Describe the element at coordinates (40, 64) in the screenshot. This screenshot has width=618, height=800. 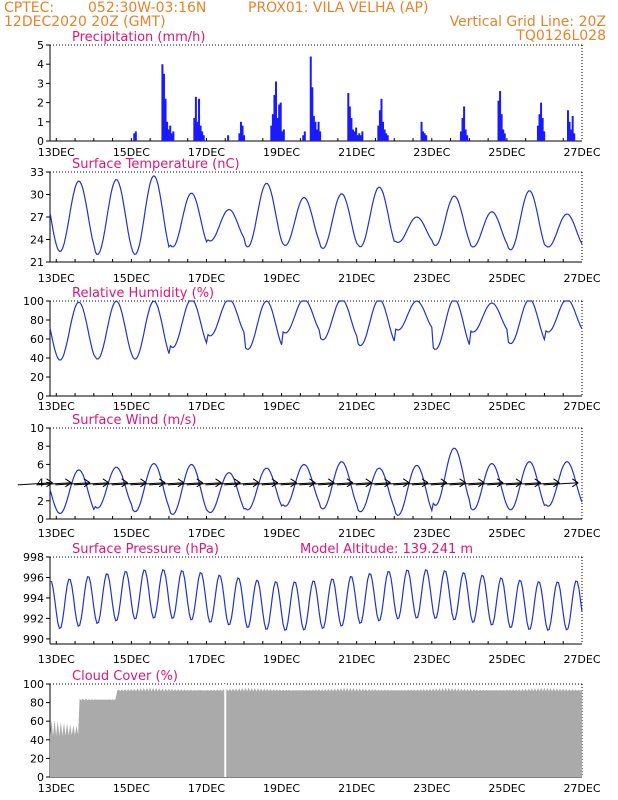
I see `y-tick-label: 4` at that location.